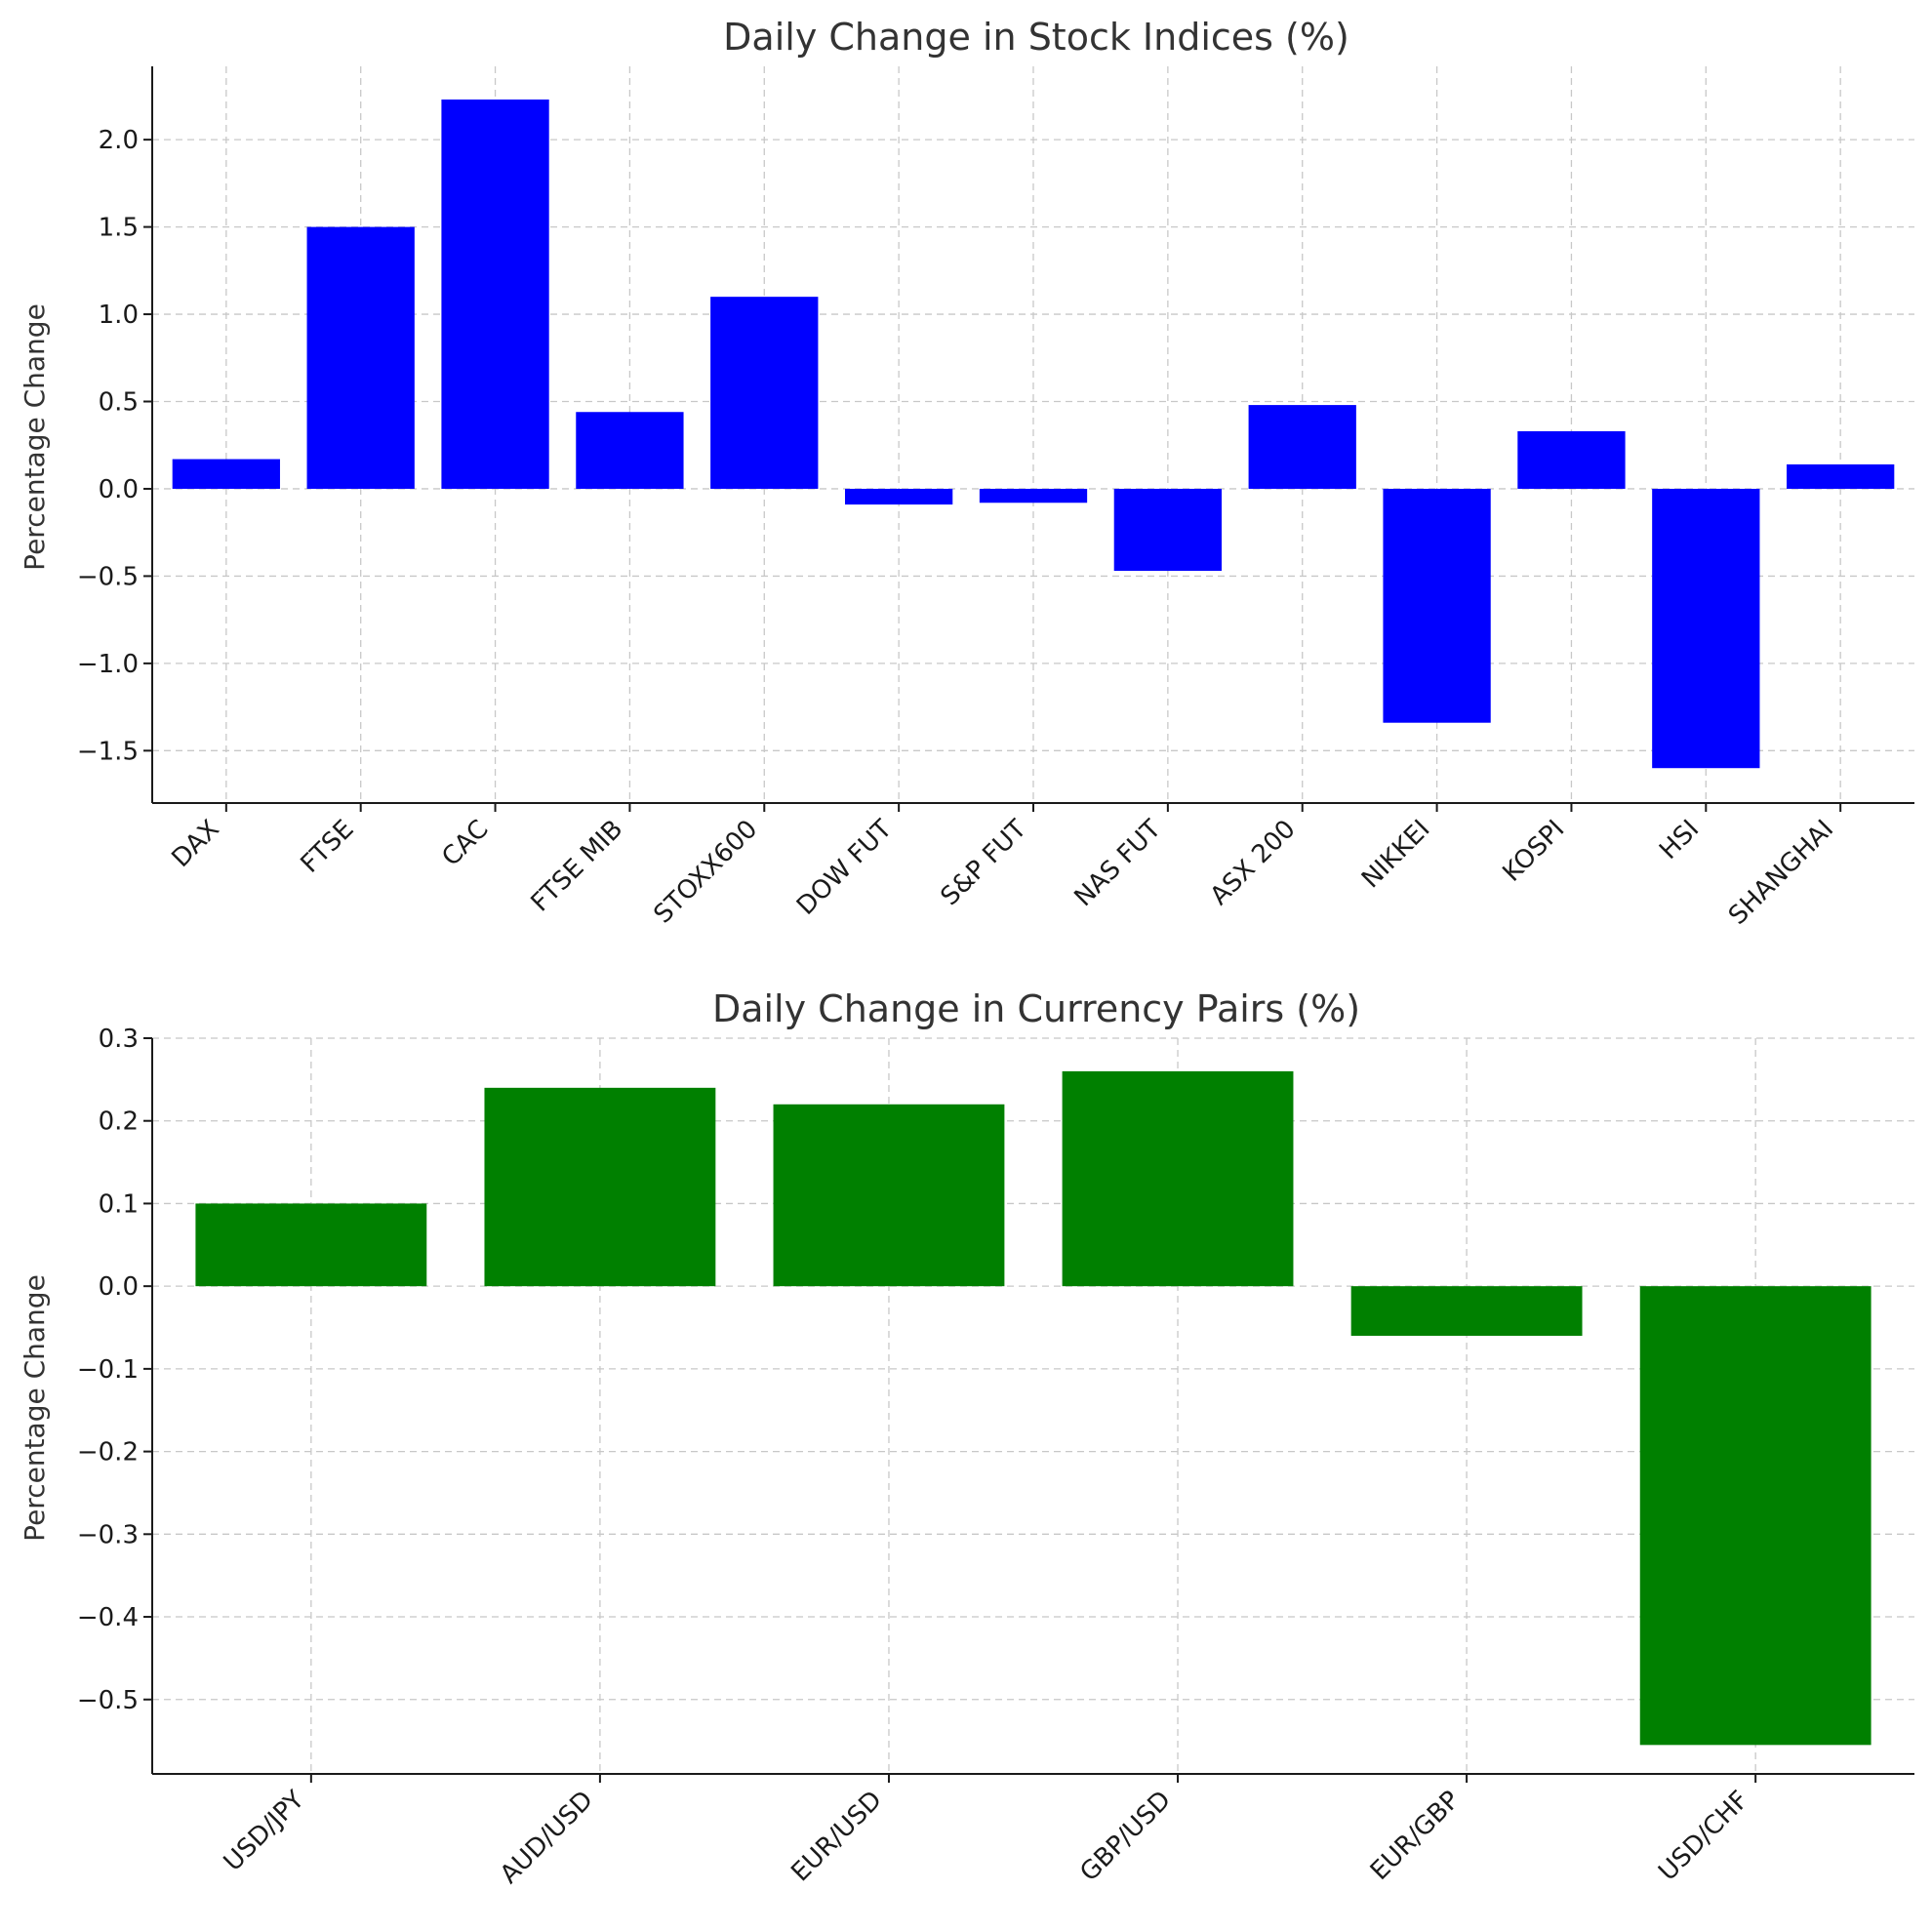 This screenshot has width=1932, height=1931. I want to click on bar-eur-gbp, so click(1466, 1311).